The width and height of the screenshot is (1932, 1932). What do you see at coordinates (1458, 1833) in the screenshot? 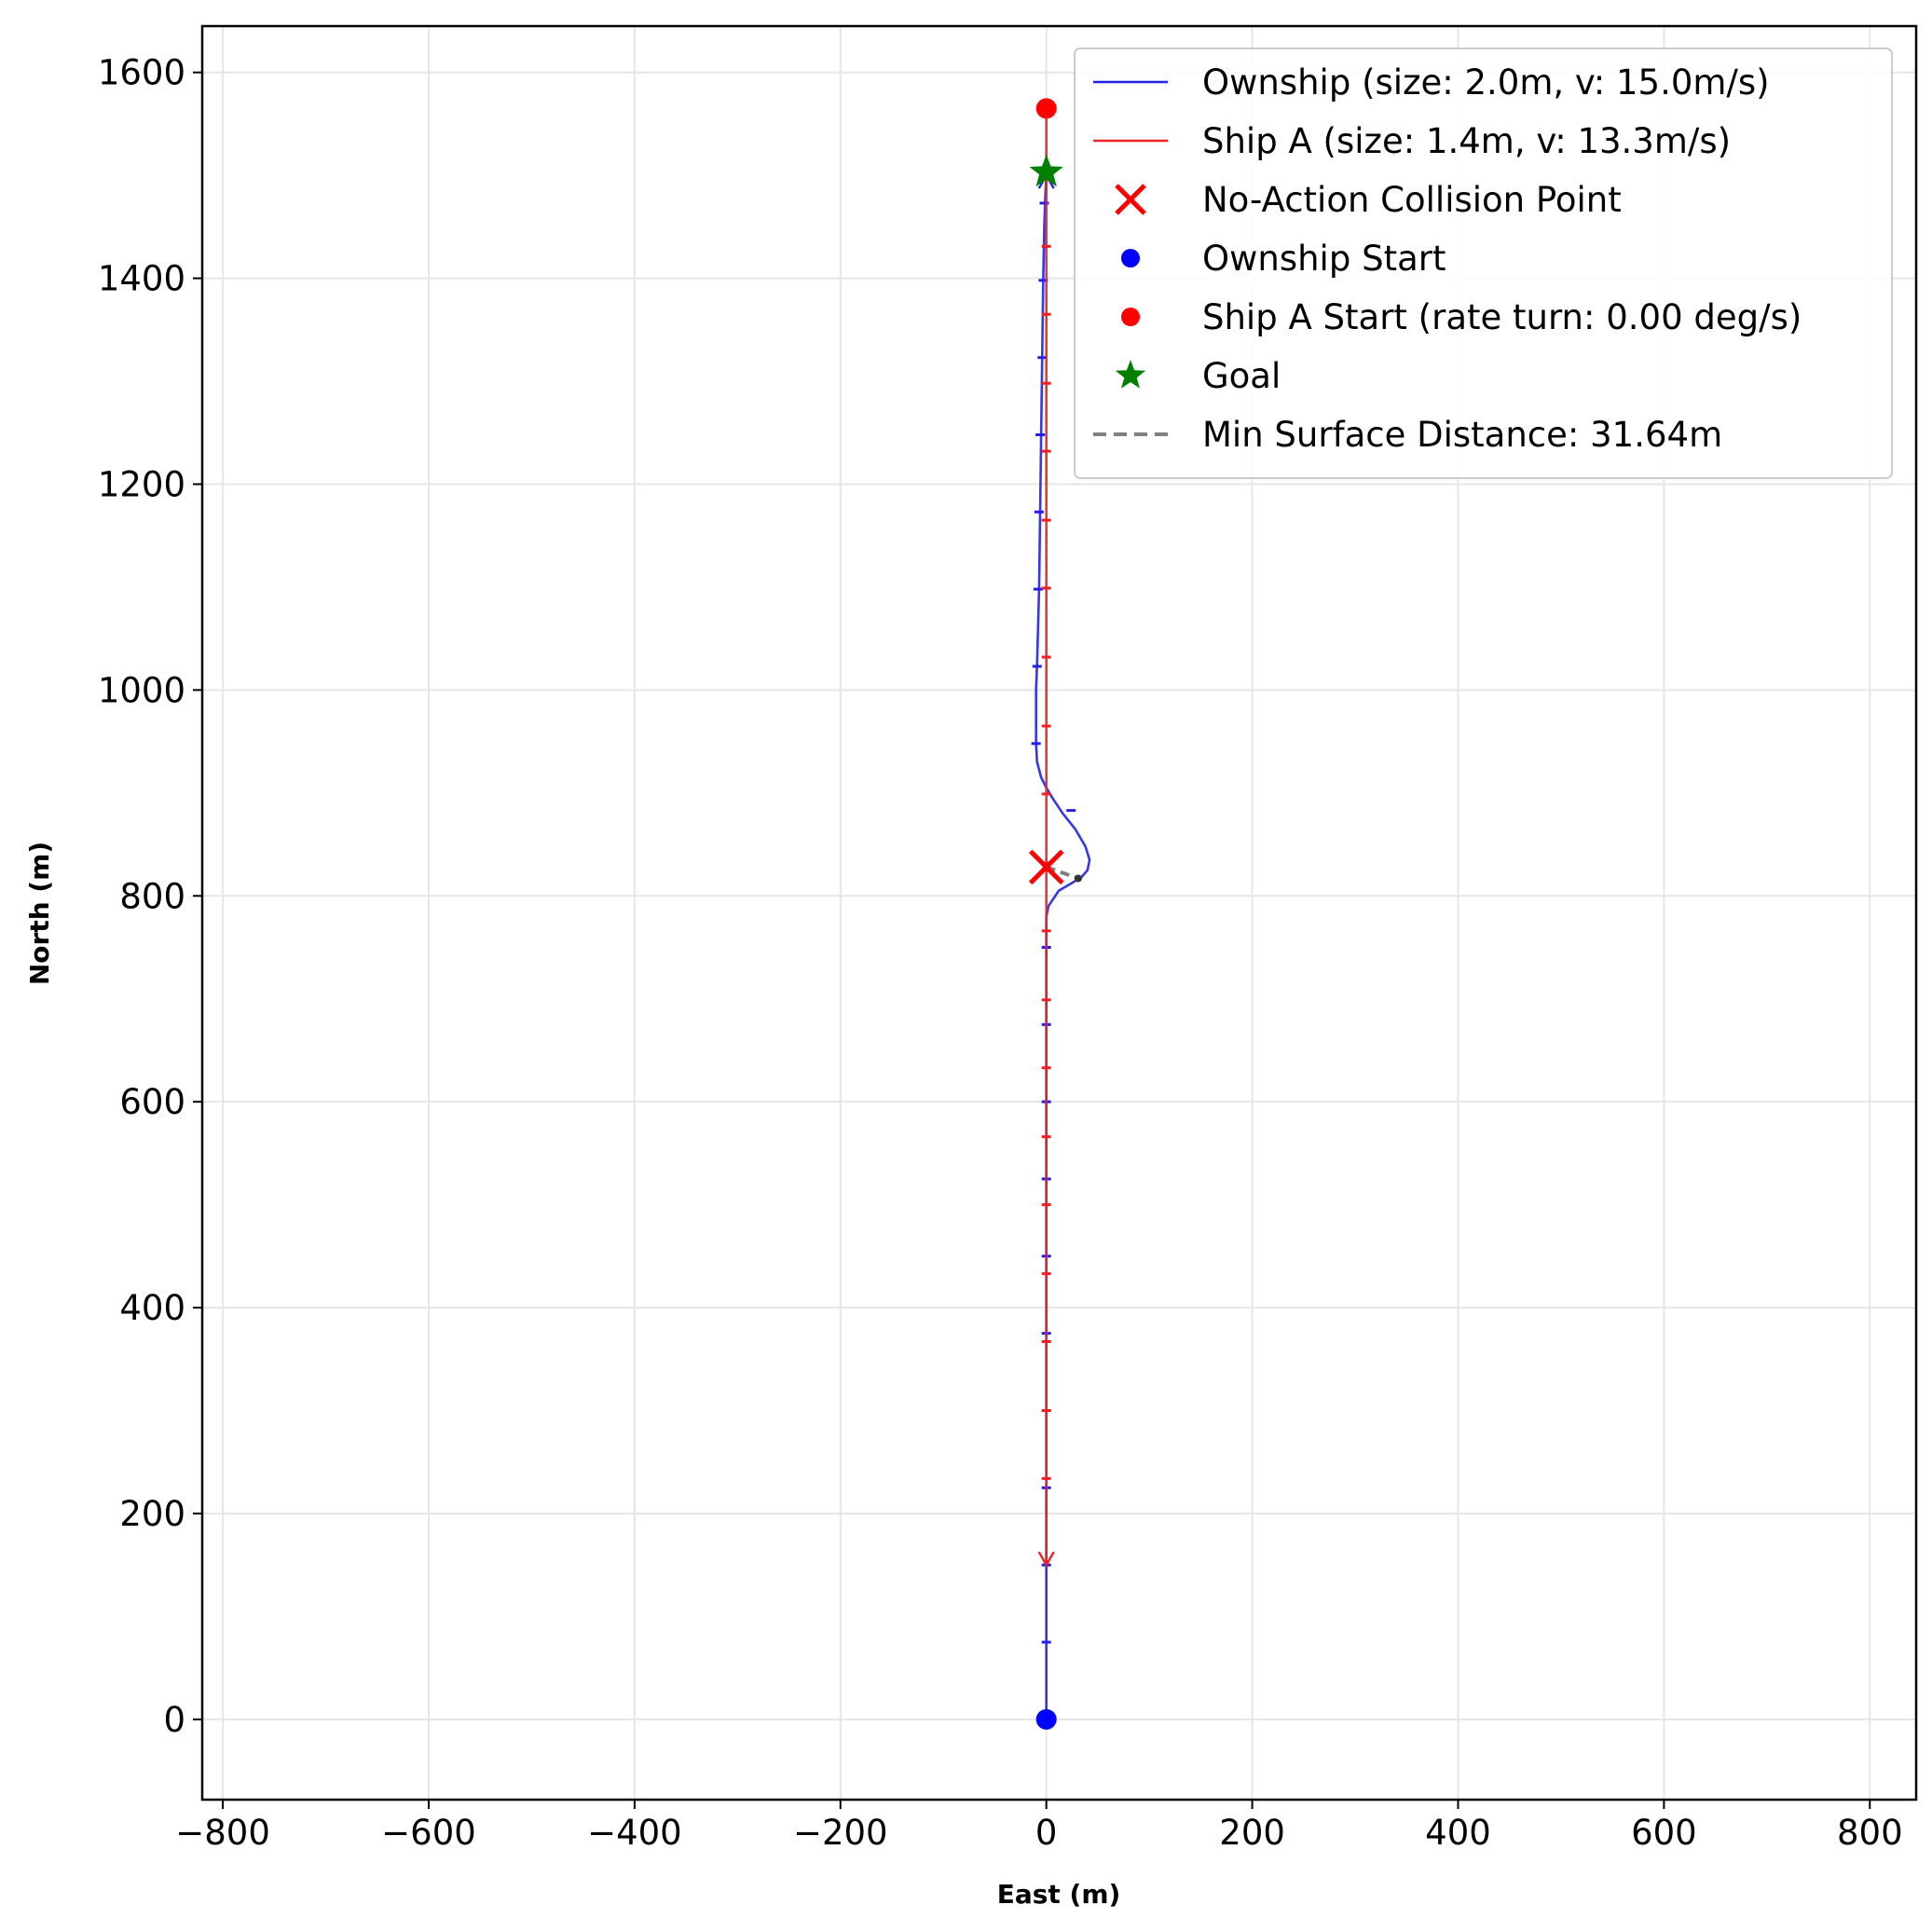
I see `x-tick-label: 400` at bounding box center [1458, 1833].